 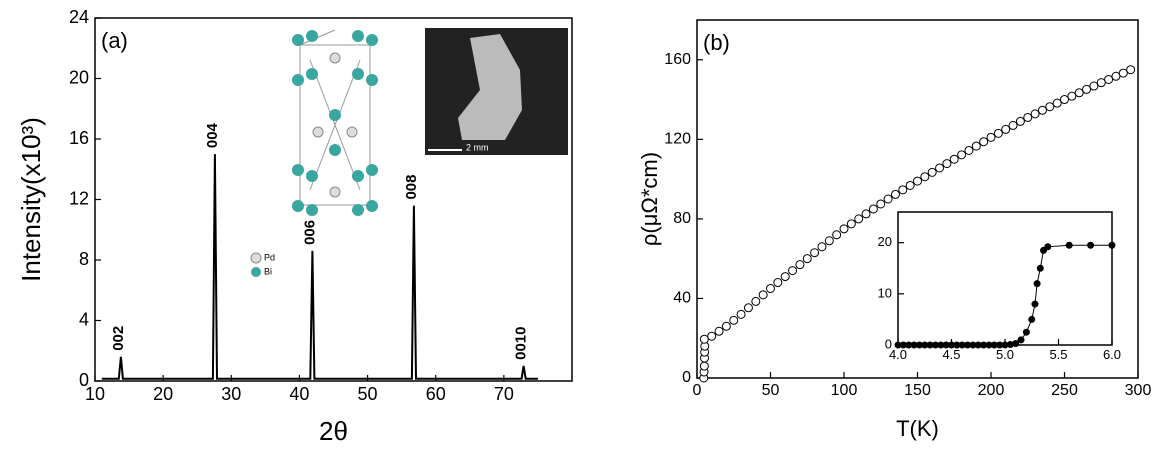 I want to click on peak-label: 004, so click(x=212, y=135).